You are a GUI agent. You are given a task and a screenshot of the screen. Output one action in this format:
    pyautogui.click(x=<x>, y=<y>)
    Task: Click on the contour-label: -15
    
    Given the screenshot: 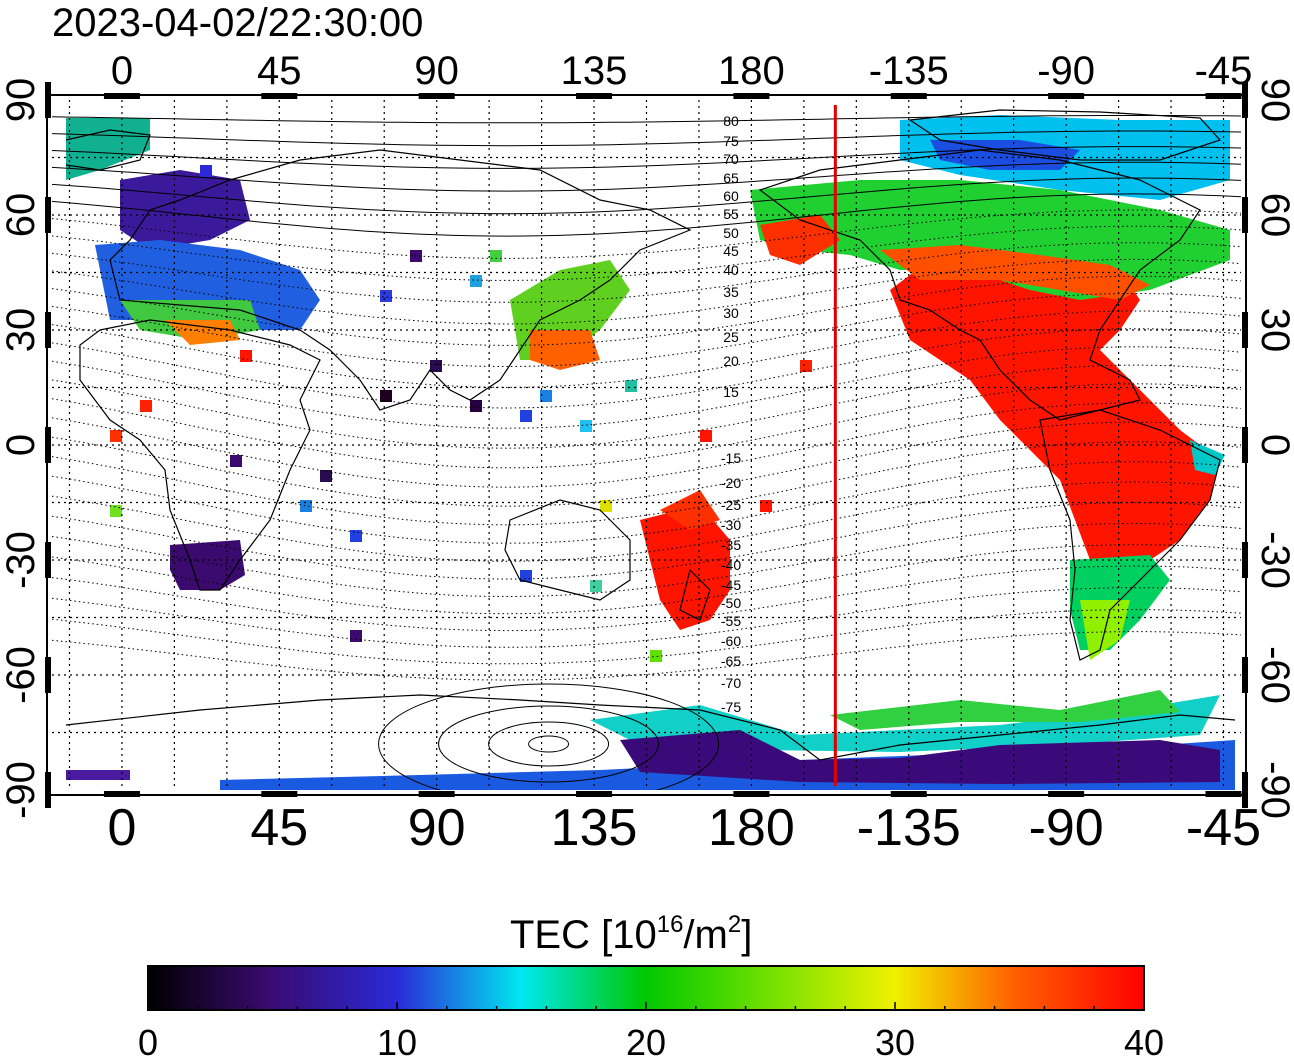 What is the action you would take?
    pyautogui.click(x=731, y=458)
    